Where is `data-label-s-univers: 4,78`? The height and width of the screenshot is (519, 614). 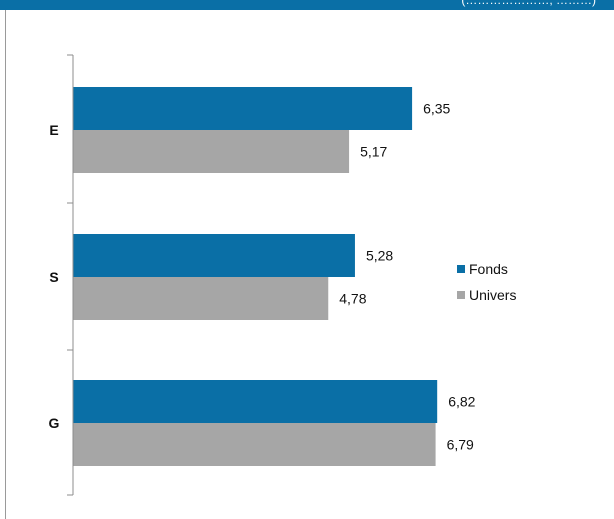 data-label-s-univers: 4,78 is located at coordinates (352, 299).